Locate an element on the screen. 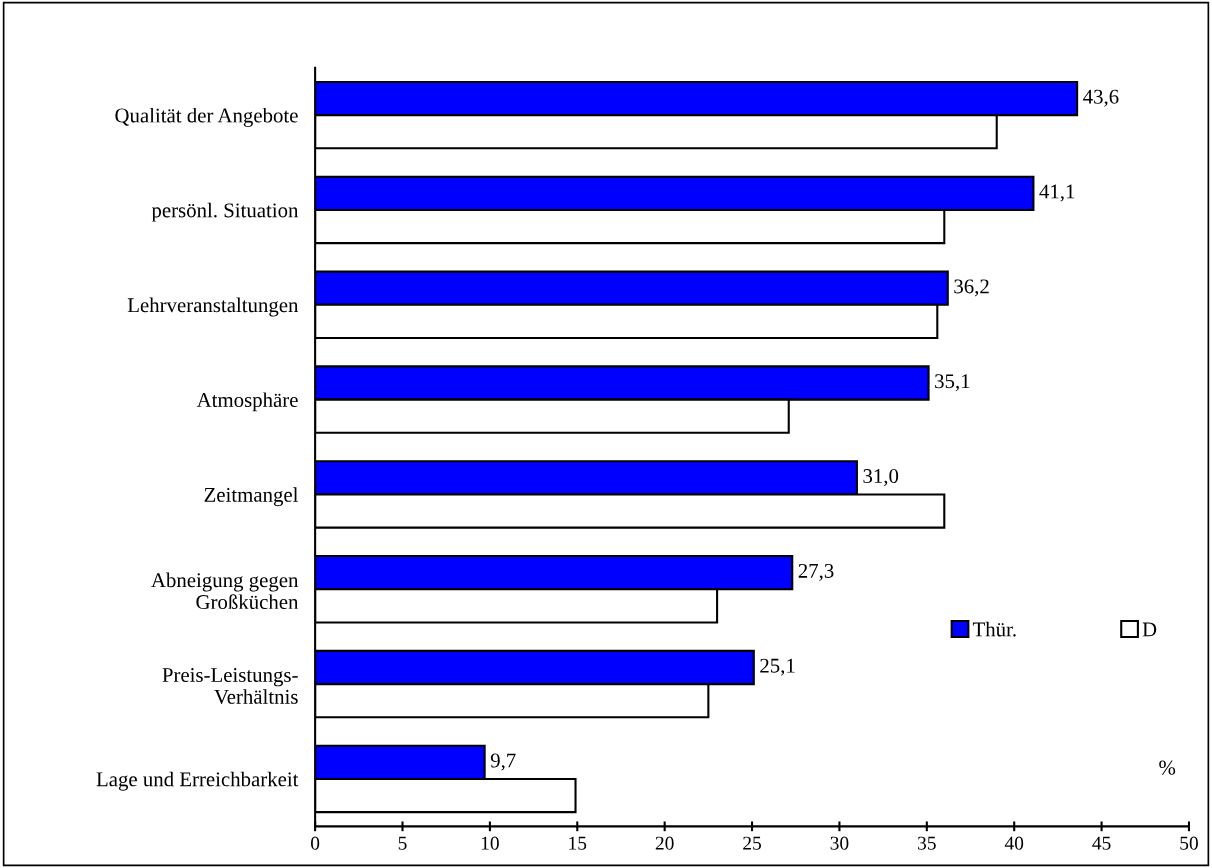 The width and height of the screenshot is (1212, 868). x-tick-label: 40 is located at coordinates (1014, 843).